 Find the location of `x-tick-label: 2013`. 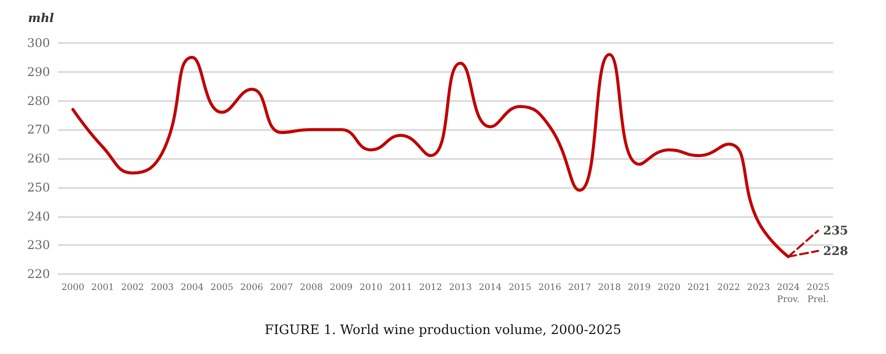

x-tick-label: 2013 is located at coordinates (460, 288).